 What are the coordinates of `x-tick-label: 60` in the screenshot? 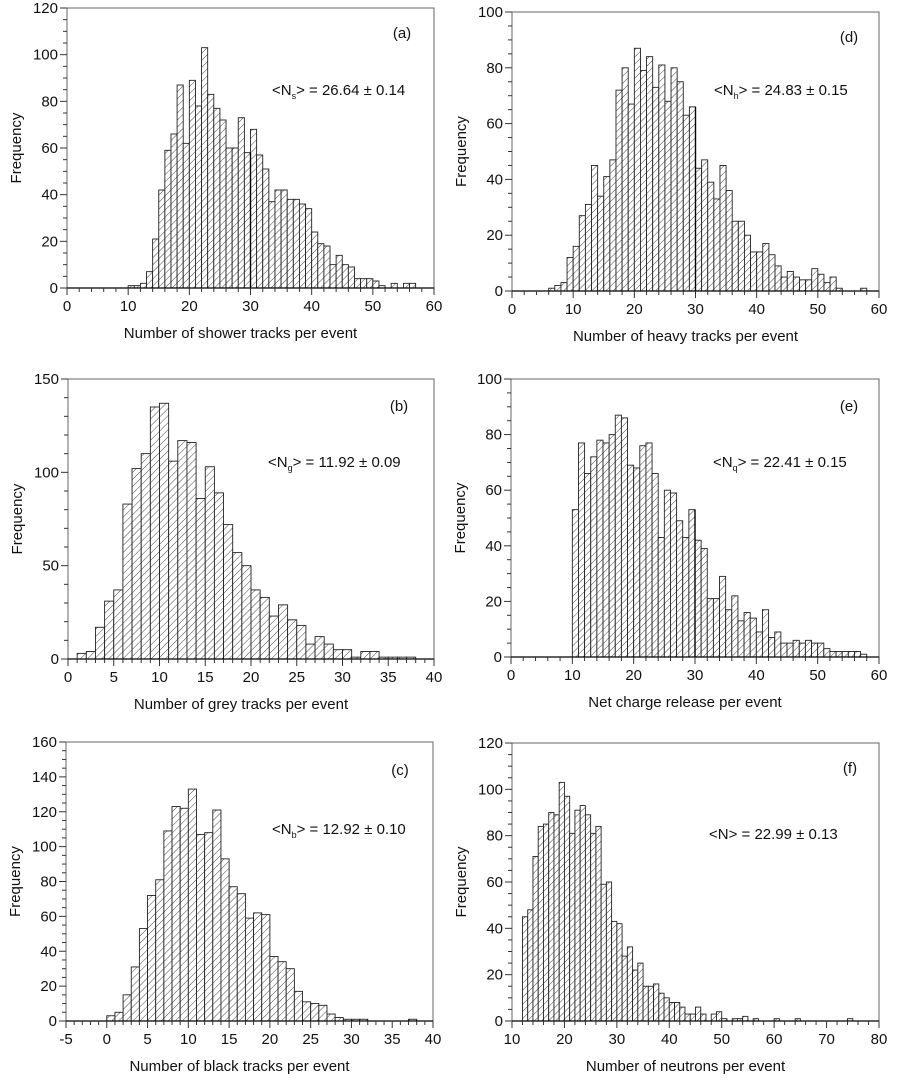 It's located at (434, 306).